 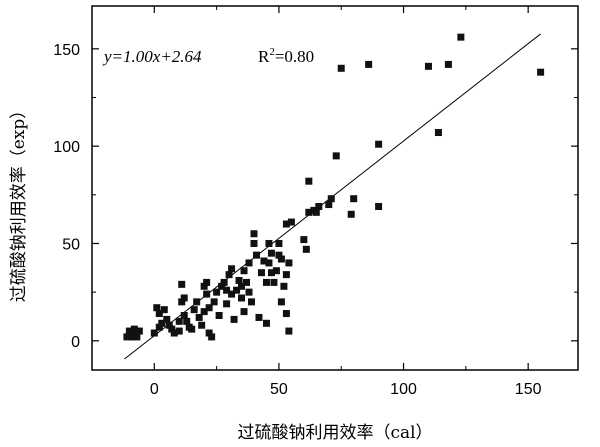 What do you see at coordinates (66, 50) in the screenshot?
I see `y-tick-label: 150` at bounding box center [66, 50].